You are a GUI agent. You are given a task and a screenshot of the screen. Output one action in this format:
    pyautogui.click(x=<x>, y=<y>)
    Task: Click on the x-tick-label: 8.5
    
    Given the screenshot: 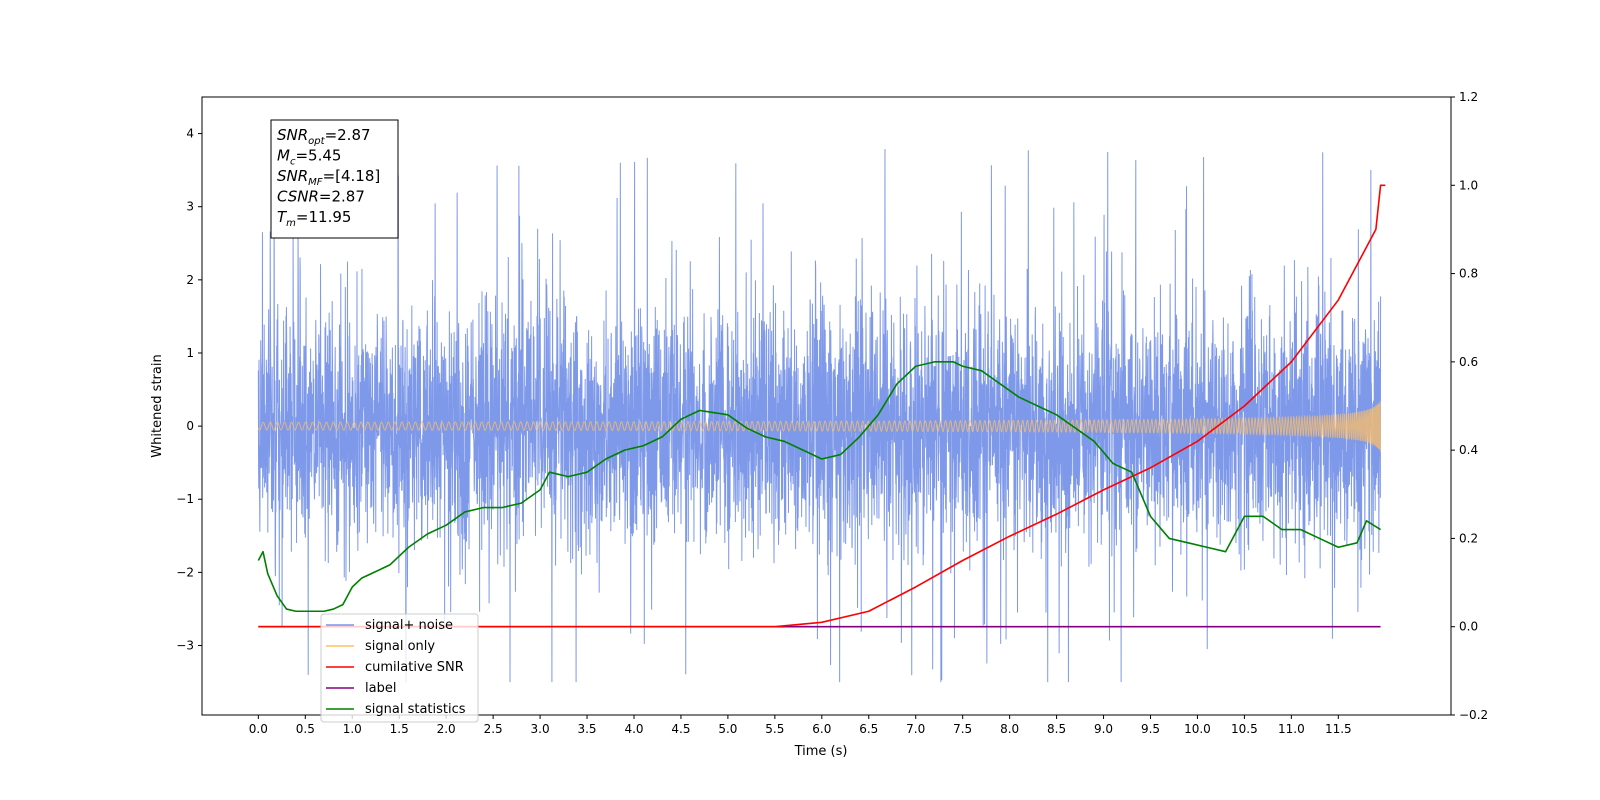 What is the action you would take?
    pyautogui.click(x=1056, y=729)
    